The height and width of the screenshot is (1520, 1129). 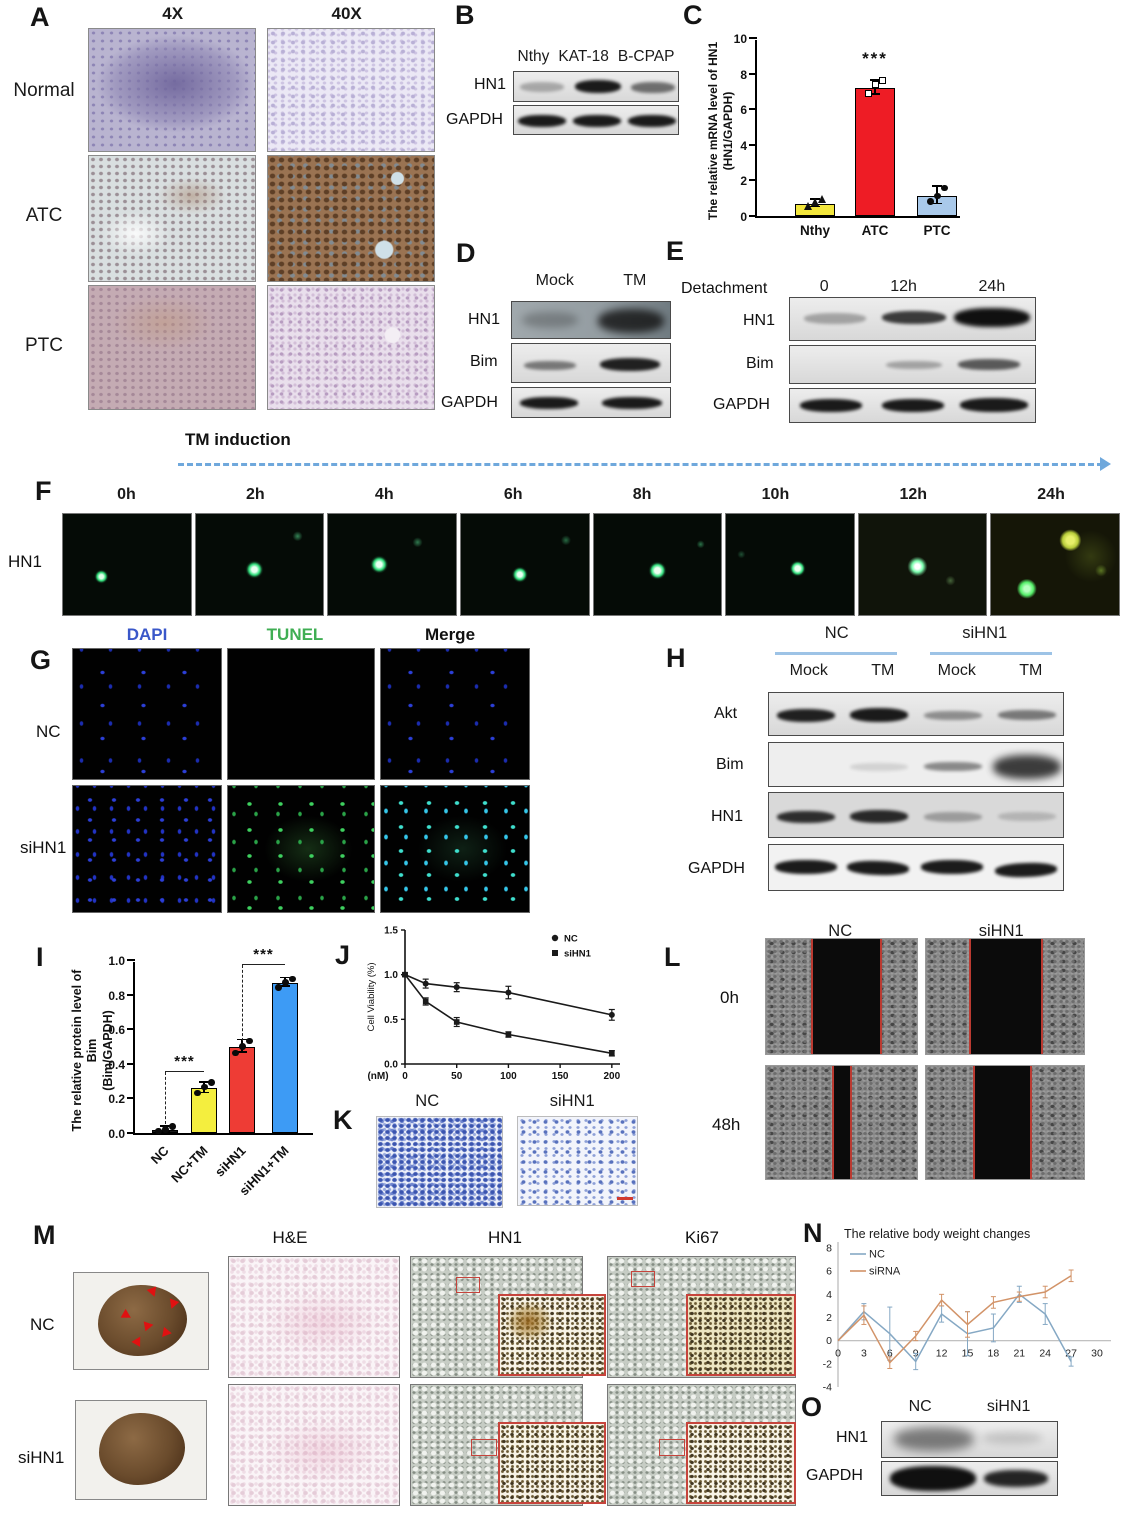 I want to click on f-image-0h, so click(x=127, y=564).